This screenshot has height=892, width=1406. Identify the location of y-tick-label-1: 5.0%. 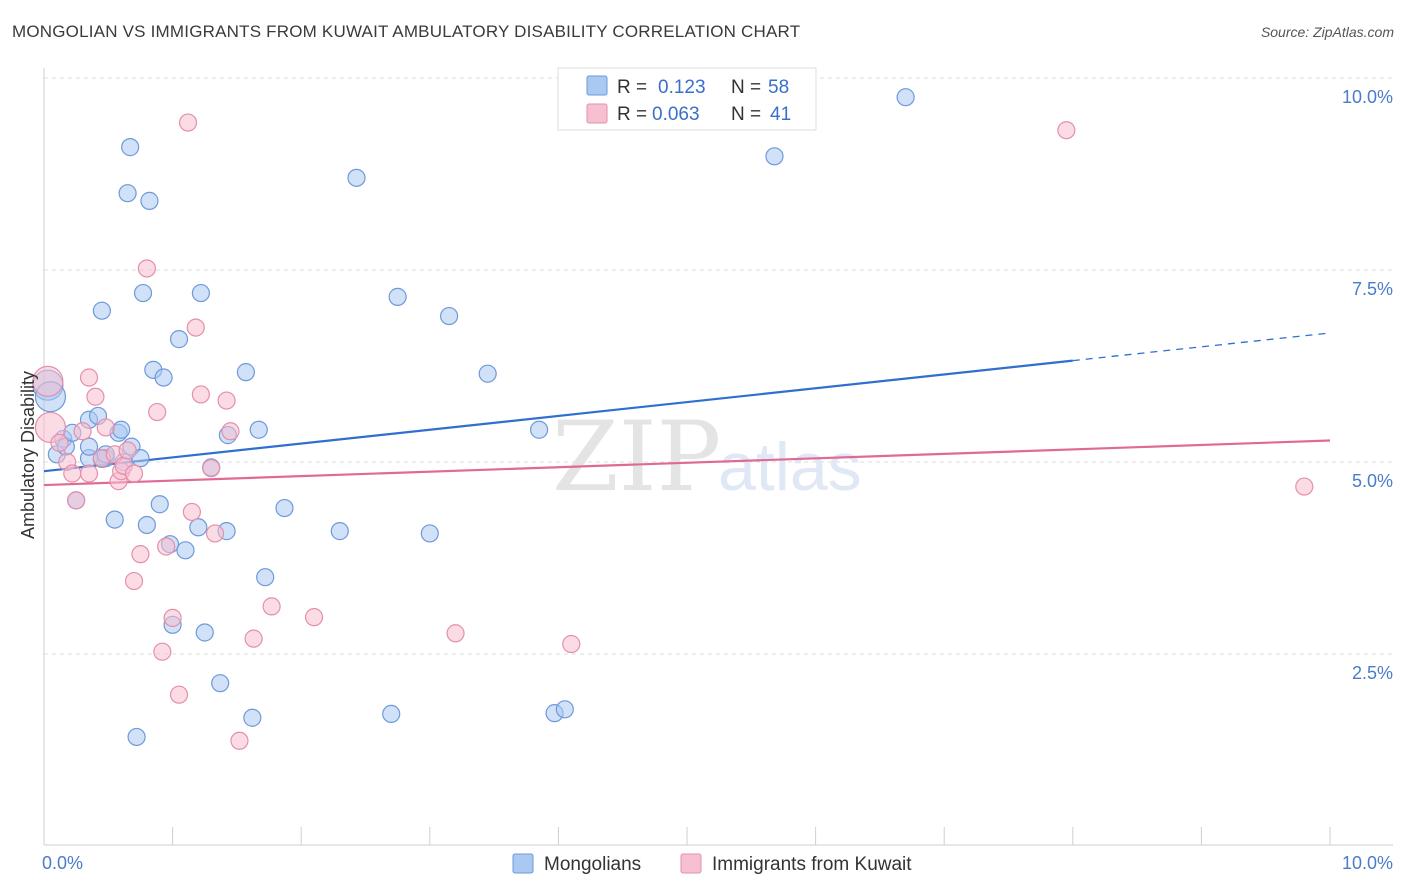
(1372, 481).